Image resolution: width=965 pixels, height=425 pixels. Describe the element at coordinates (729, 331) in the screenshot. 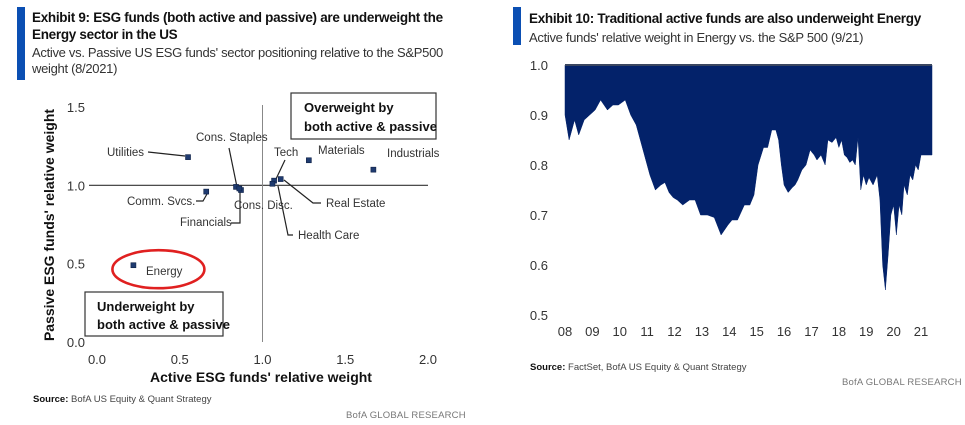

I see `x-tick-label: 14` at that location.